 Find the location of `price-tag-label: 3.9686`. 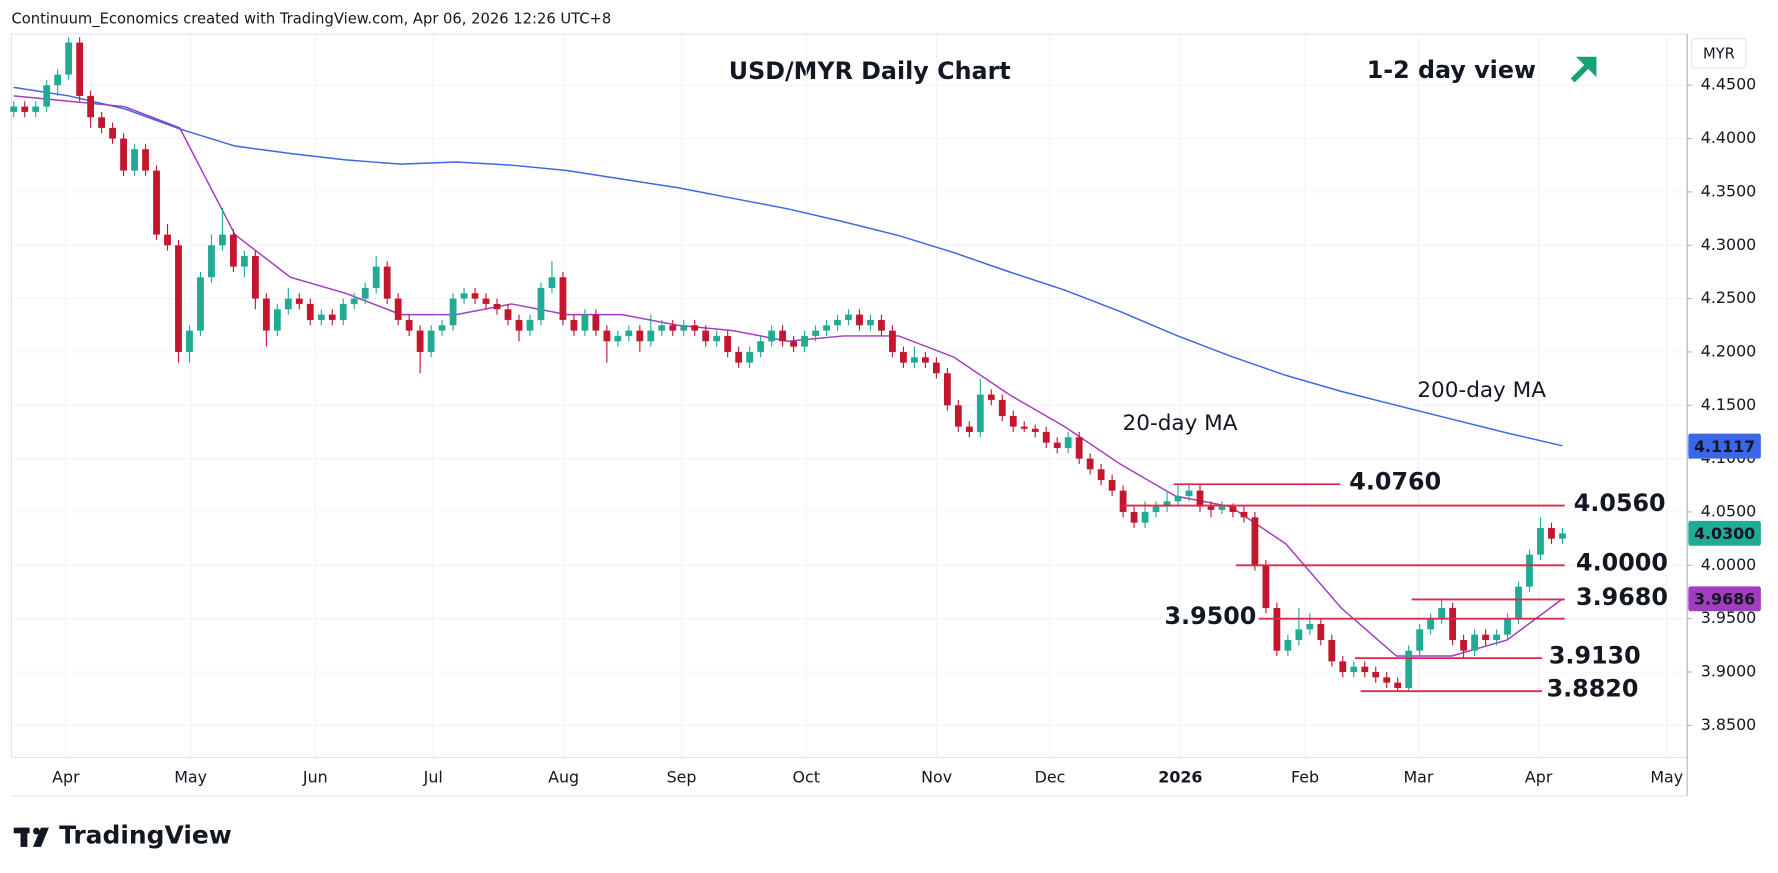

price-tag-label: 3.9686 is located at coordinates (1724, 598).